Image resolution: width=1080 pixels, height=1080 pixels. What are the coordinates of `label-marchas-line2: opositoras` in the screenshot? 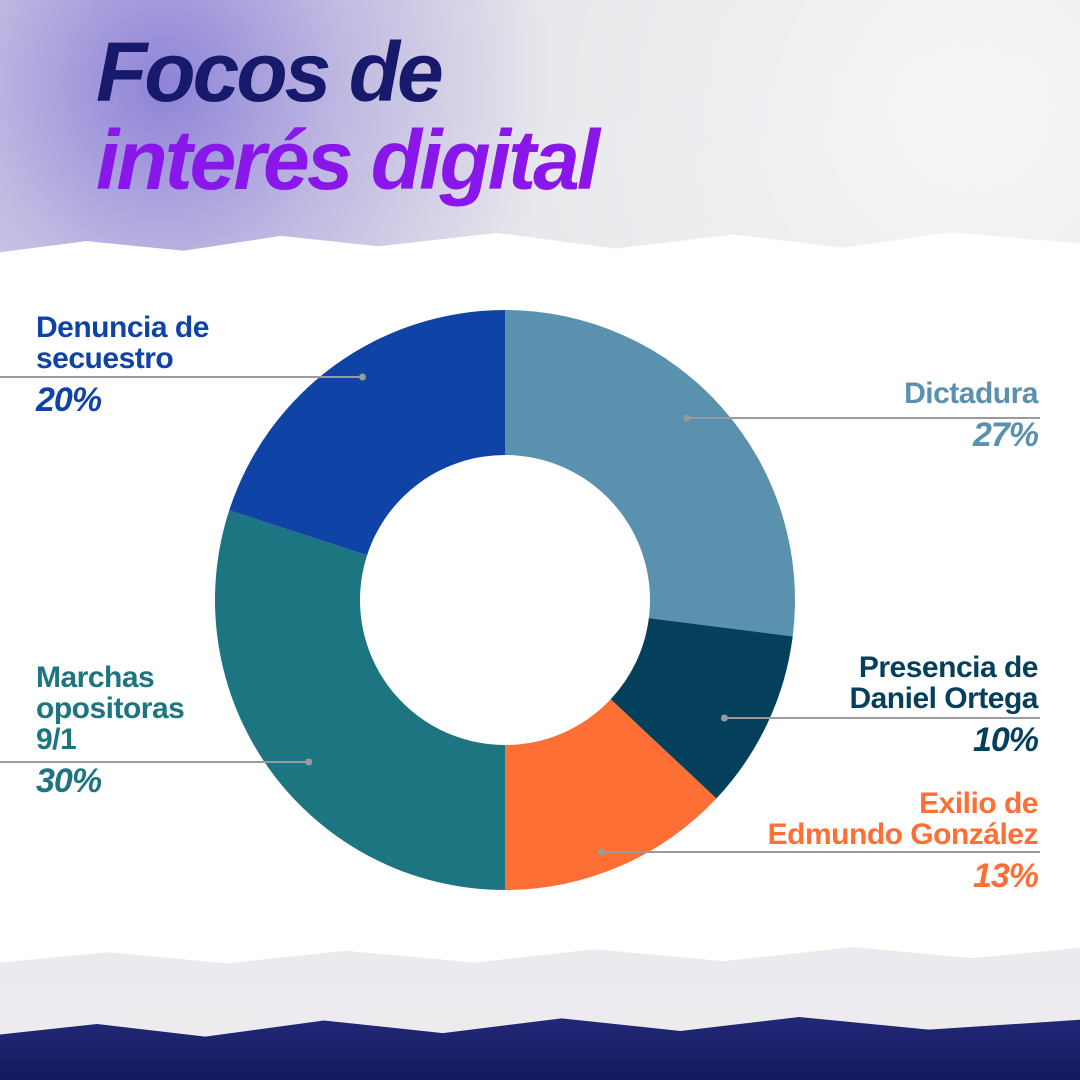 It's located at (110, 708).